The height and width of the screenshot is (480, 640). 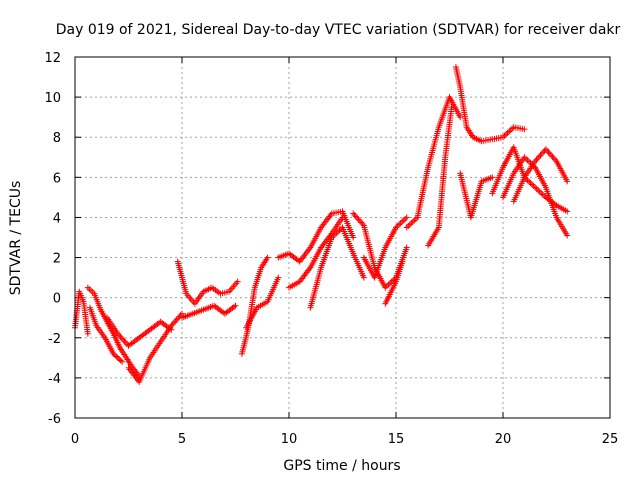 What do you see at coordinates (503, 439) in the screenshot?
I see `x-tick-label: 20` at bounding box center [503, 439].